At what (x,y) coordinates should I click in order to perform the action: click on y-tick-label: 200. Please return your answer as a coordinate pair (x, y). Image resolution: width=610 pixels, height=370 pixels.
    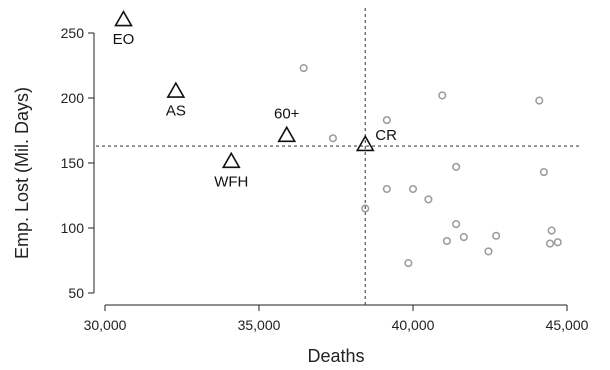
    Looking at the image, I should click on (73, 98).